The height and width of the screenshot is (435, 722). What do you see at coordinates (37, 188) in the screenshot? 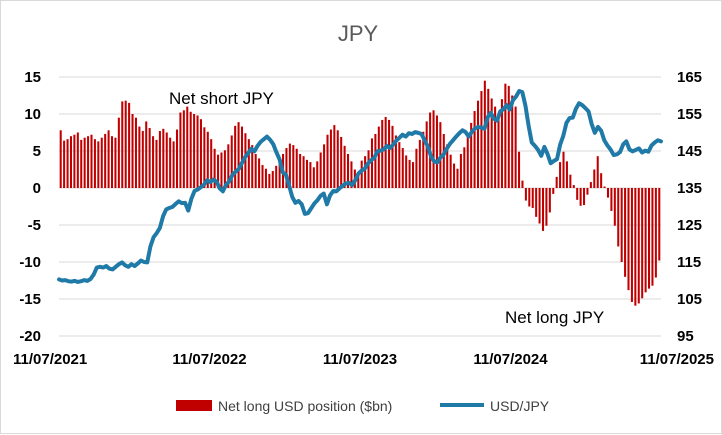
I see `y-left-tick-label: 0` at bounding box center [37, 188].